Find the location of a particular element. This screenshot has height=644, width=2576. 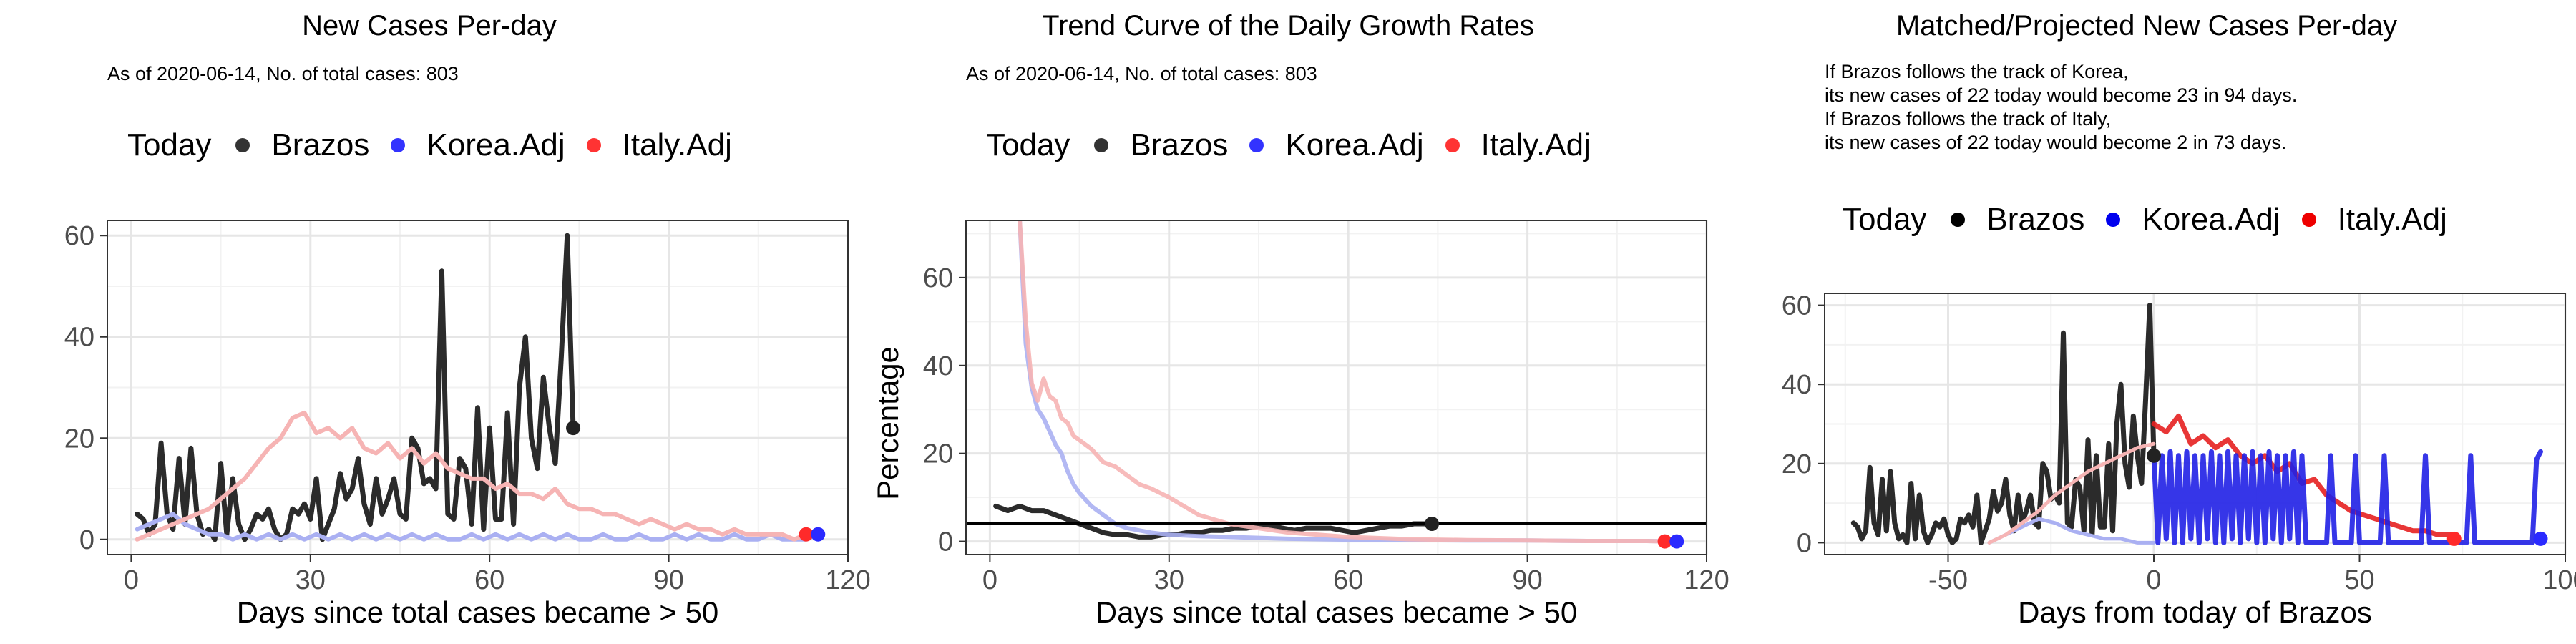

series-line-korea-adj-history is located at coordinates (2071, 531).